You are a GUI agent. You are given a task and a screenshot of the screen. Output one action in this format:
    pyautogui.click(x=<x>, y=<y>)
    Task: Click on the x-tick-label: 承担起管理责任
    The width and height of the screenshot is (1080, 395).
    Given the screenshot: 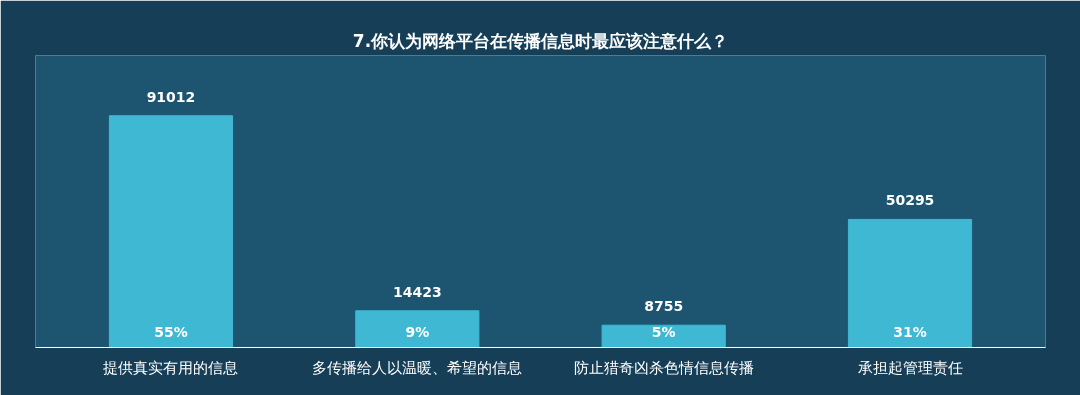 What is the action you would take?
    pyautogui.click(x=910, y=367)
    